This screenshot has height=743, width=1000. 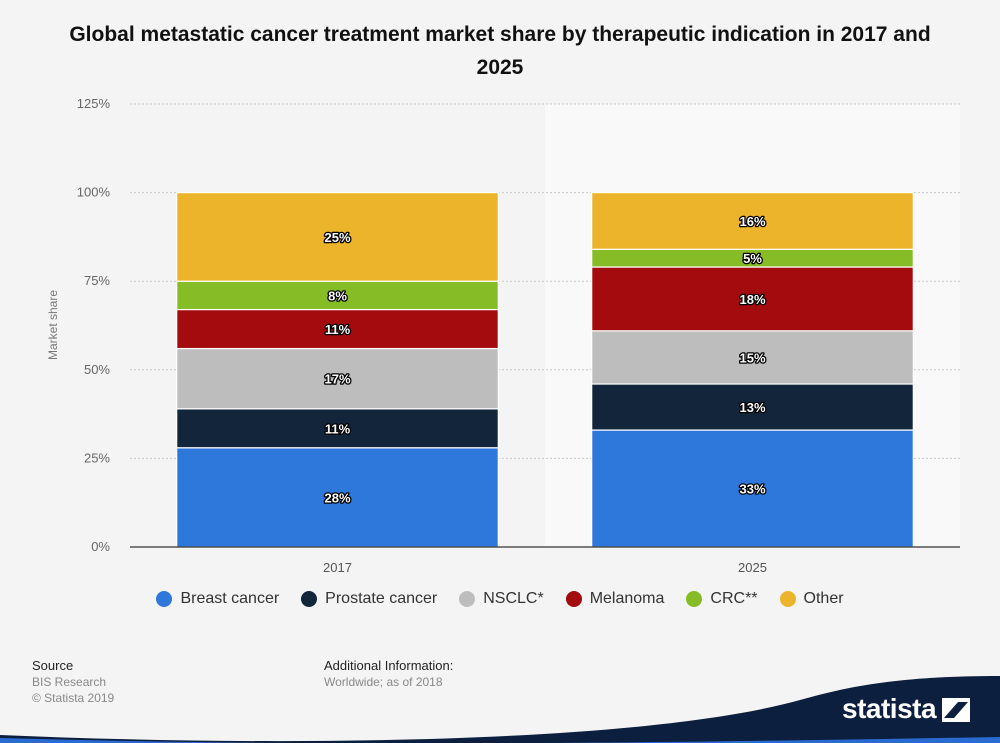 I want to click on legend-item: NSCLC*, so click(x=501, y=599).